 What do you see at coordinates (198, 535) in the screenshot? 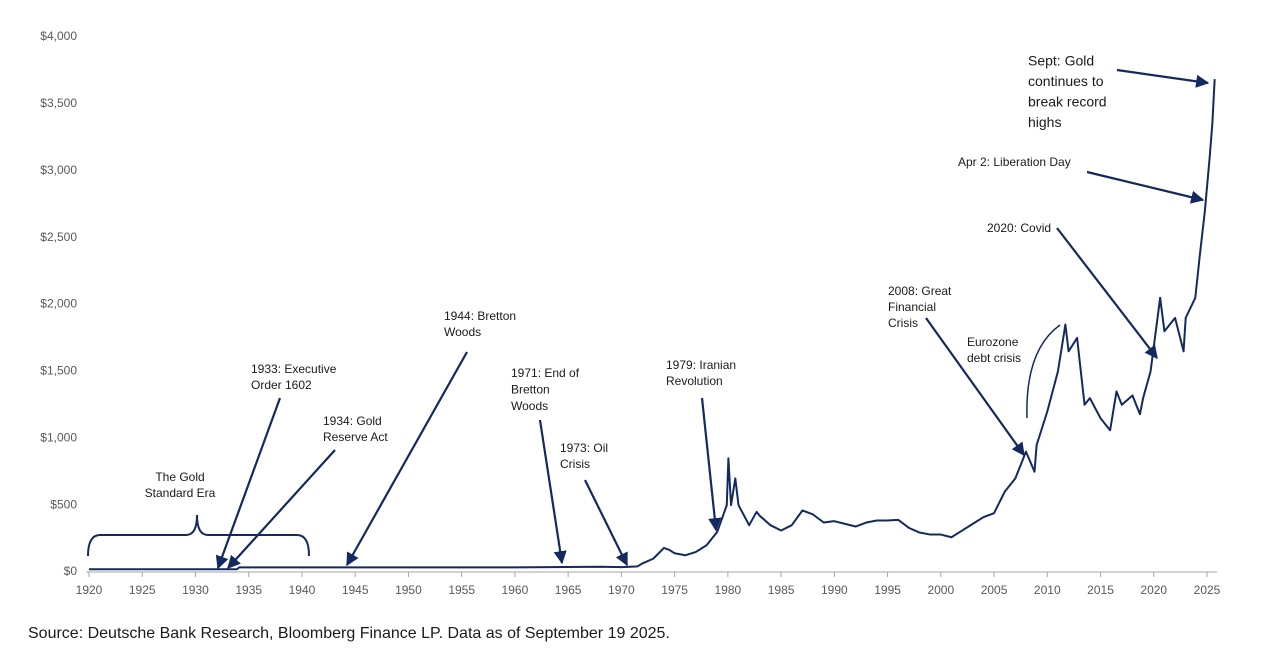
I see `era-bracket` at bounding box center [198, 535].